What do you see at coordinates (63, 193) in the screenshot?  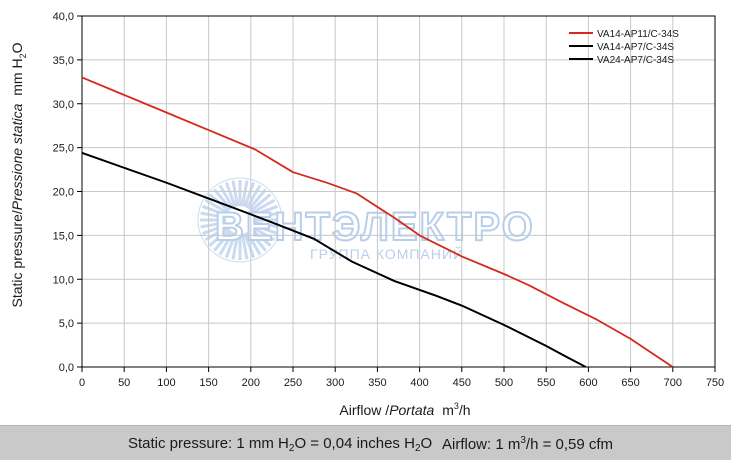 I see `y-tick-label: 20,0` at bounding box center [63, 193].